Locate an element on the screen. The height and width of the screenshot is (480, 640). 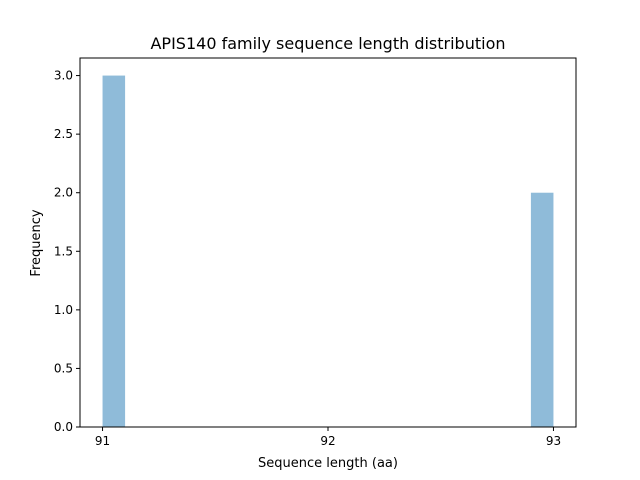
y-tick-label: 1.5 is located at coordinates (63, 251).